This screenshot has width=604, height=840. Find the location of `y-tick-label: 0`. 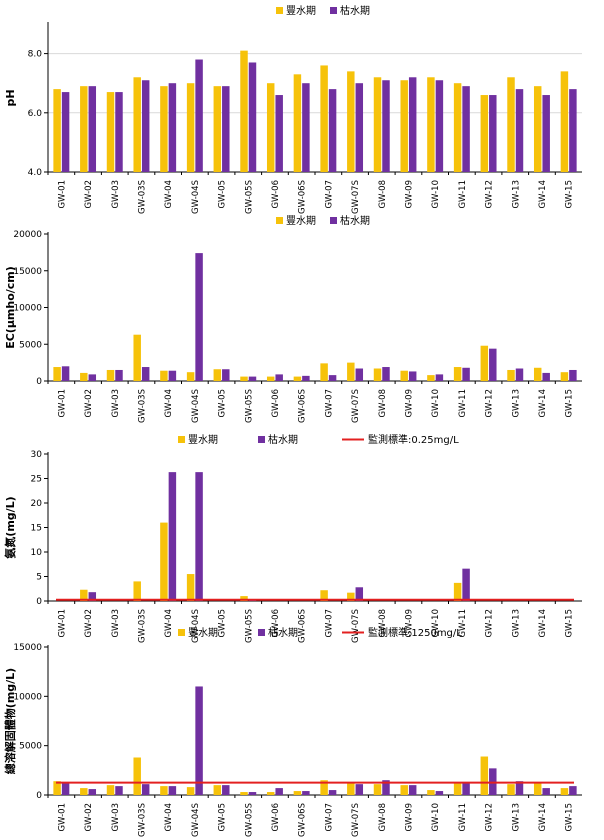

y-tick-label: 0 is located at coordinates (39, 602).